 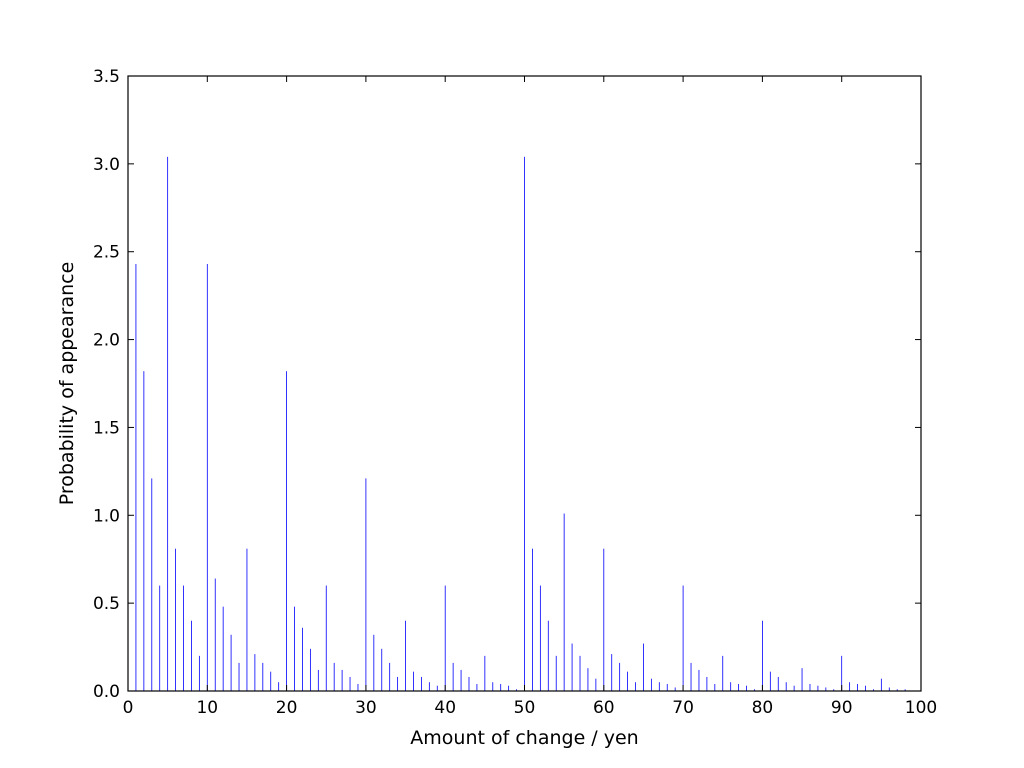 I want to click on y-tick-label: 3.0, so click(x=106, y=165).